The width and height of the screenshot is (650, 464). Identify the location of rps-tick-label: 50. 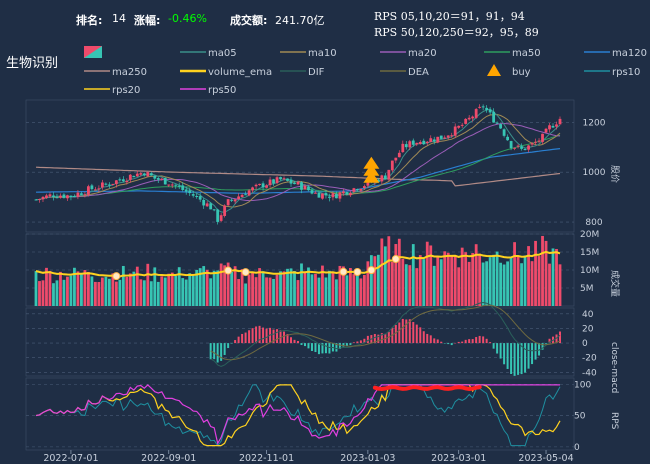
(580, 417).